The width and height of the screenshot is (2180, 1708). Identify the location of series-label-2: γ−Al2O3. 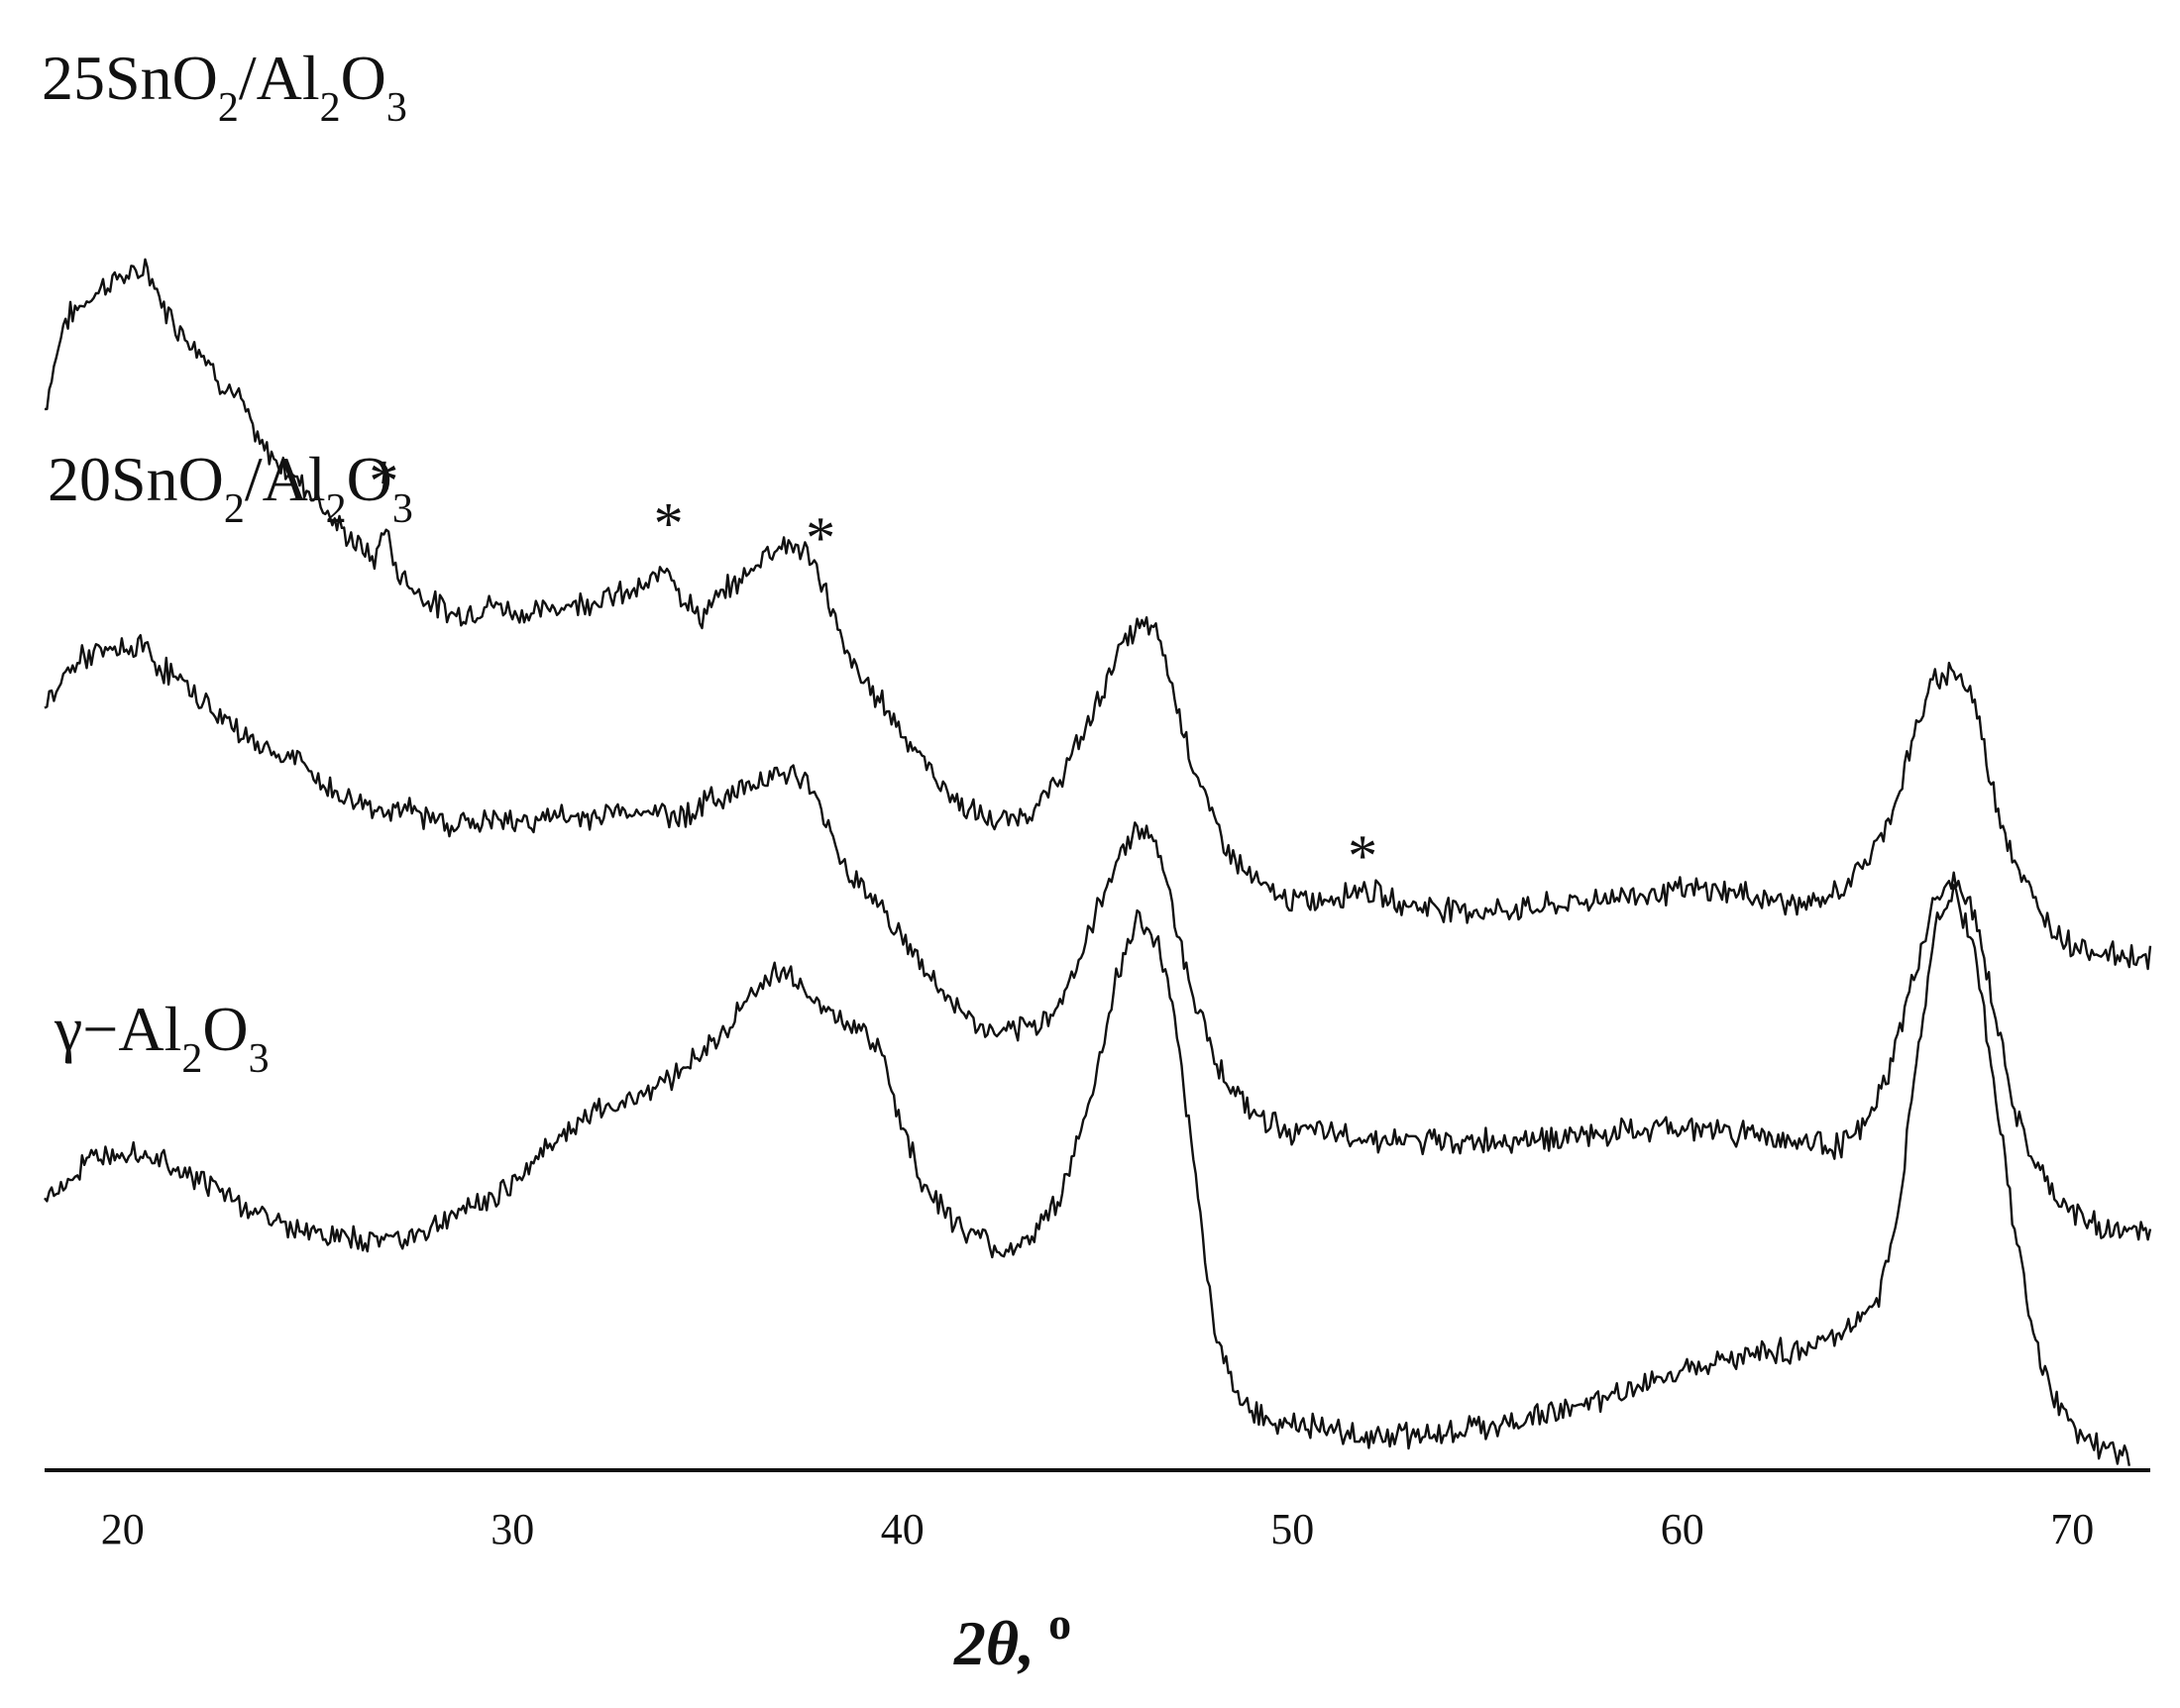
(162, 1038).